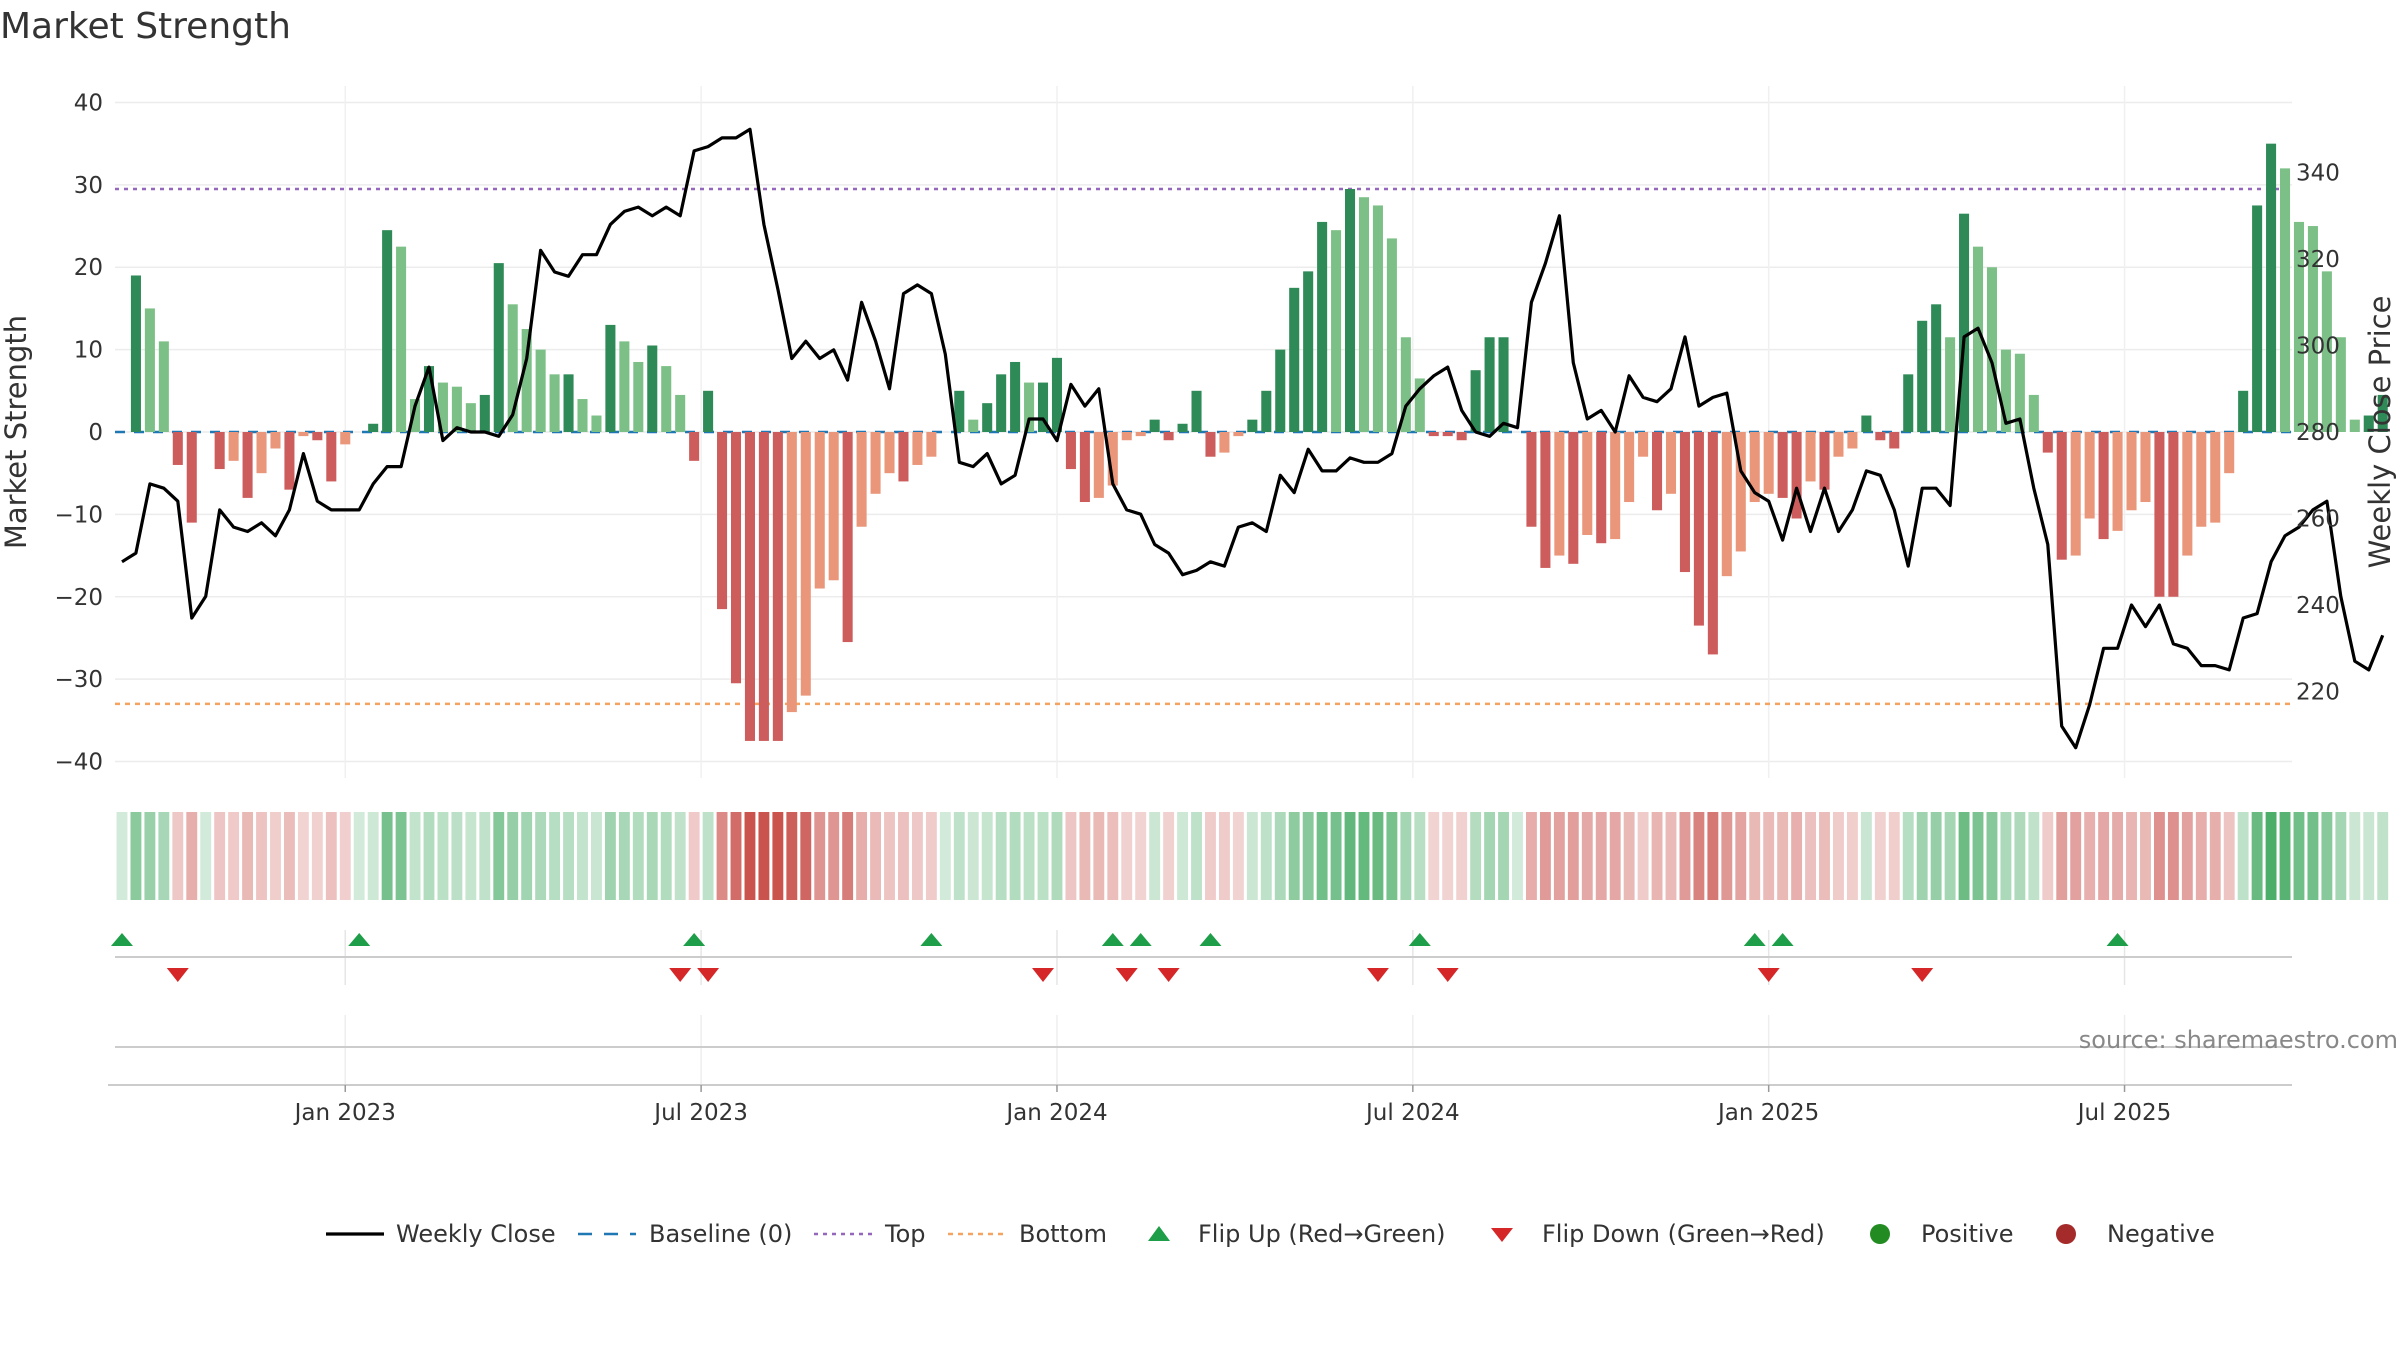 The height and width of the screenshot is (1350, 2400). What do you see at coordinates (78, 598) in the screenshot?
I see `left-tick-label: −20` at bounding box center [78, 598].